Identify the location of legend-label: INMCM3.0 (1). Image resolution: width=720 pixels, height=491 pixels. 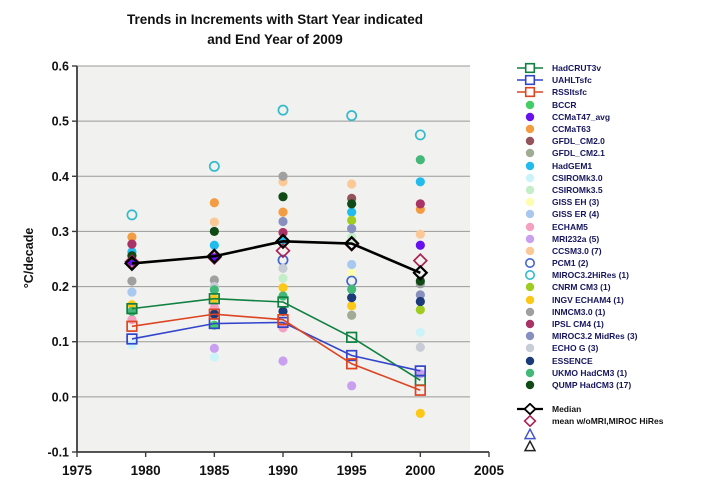
(579, 311).